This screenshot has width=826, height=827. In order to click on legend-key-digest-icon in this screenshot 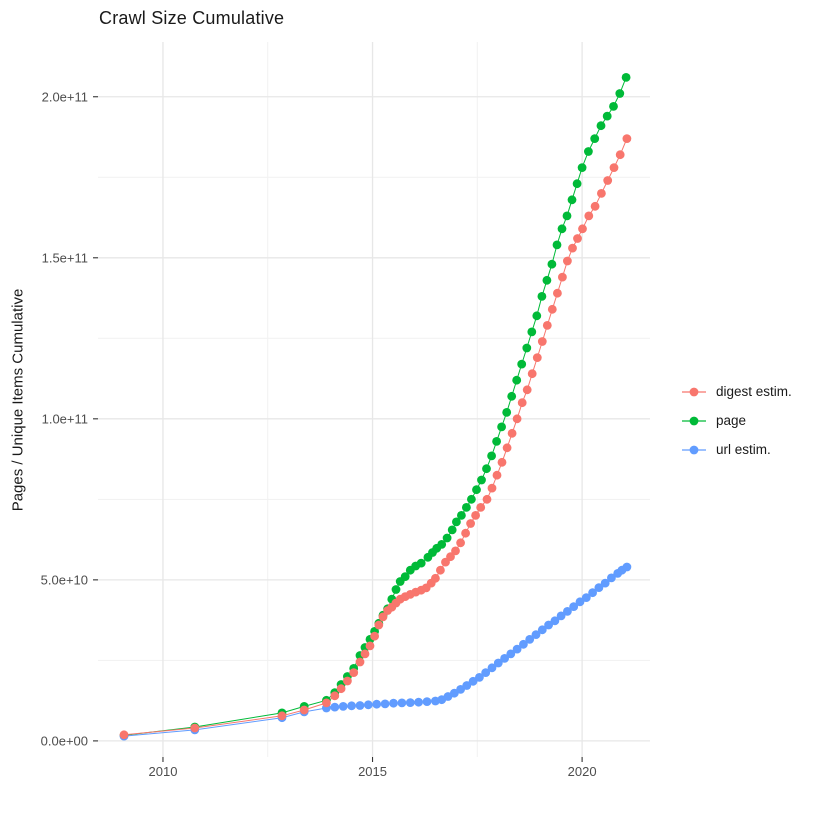, I will do `click(694, 391)`.